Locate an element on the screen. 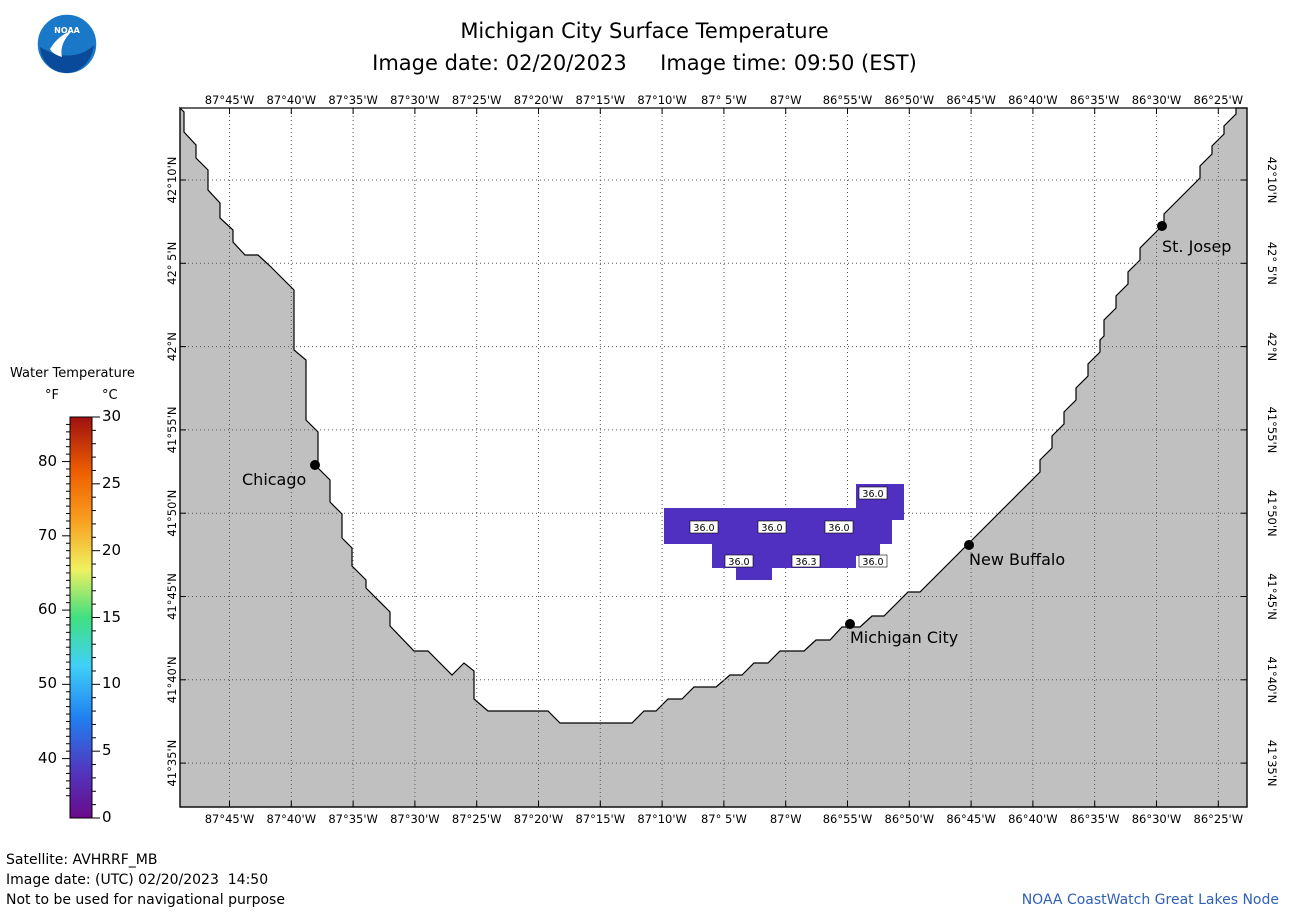 The width and height of the screenshot is (1289, 918). legend-title: Water Temperature is located at coordinates (72, 373).